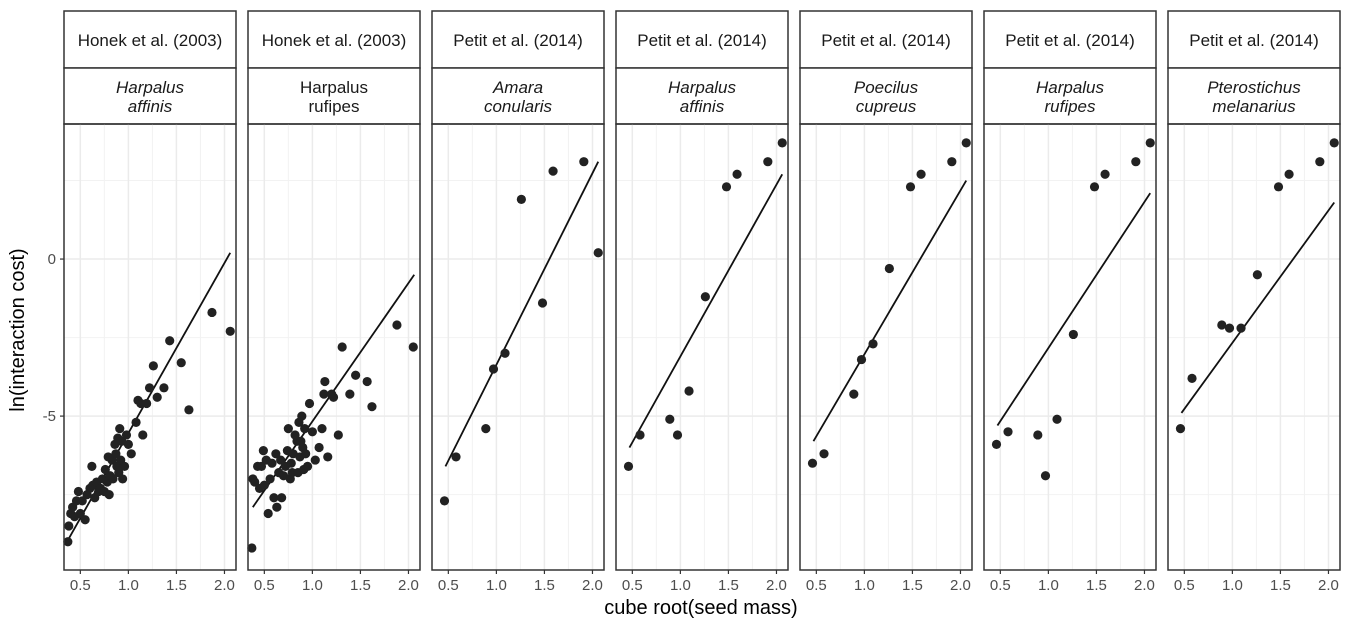 The width and height of the screenshot is (1349, 620). Describe the element at coordinates (517, 87) in the screenshot. I see `strip-species-label: Amara` at that location.